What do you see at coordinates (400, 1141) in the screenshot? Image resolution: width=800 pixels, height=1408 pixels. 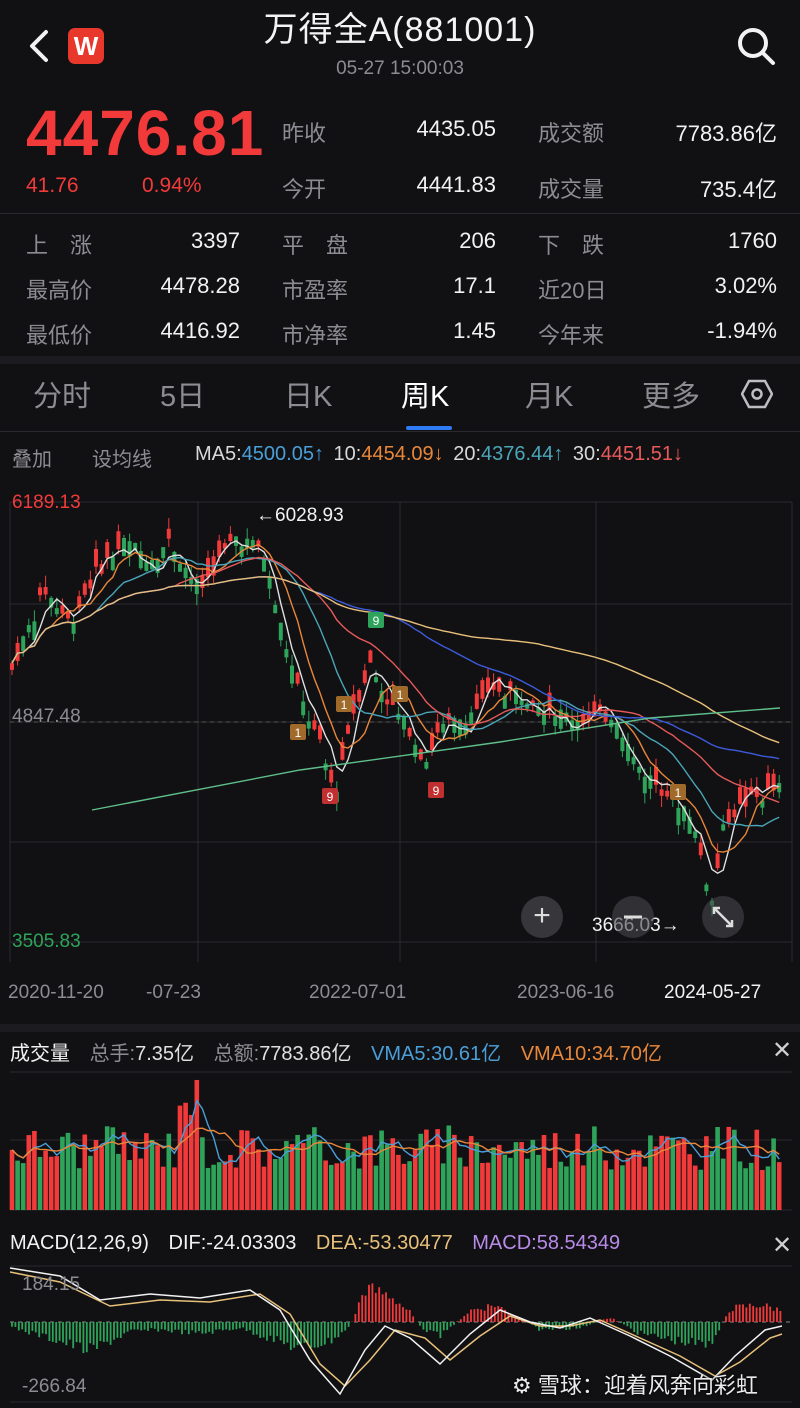 I see `volume-chart` at bounding box center [400, 1141].